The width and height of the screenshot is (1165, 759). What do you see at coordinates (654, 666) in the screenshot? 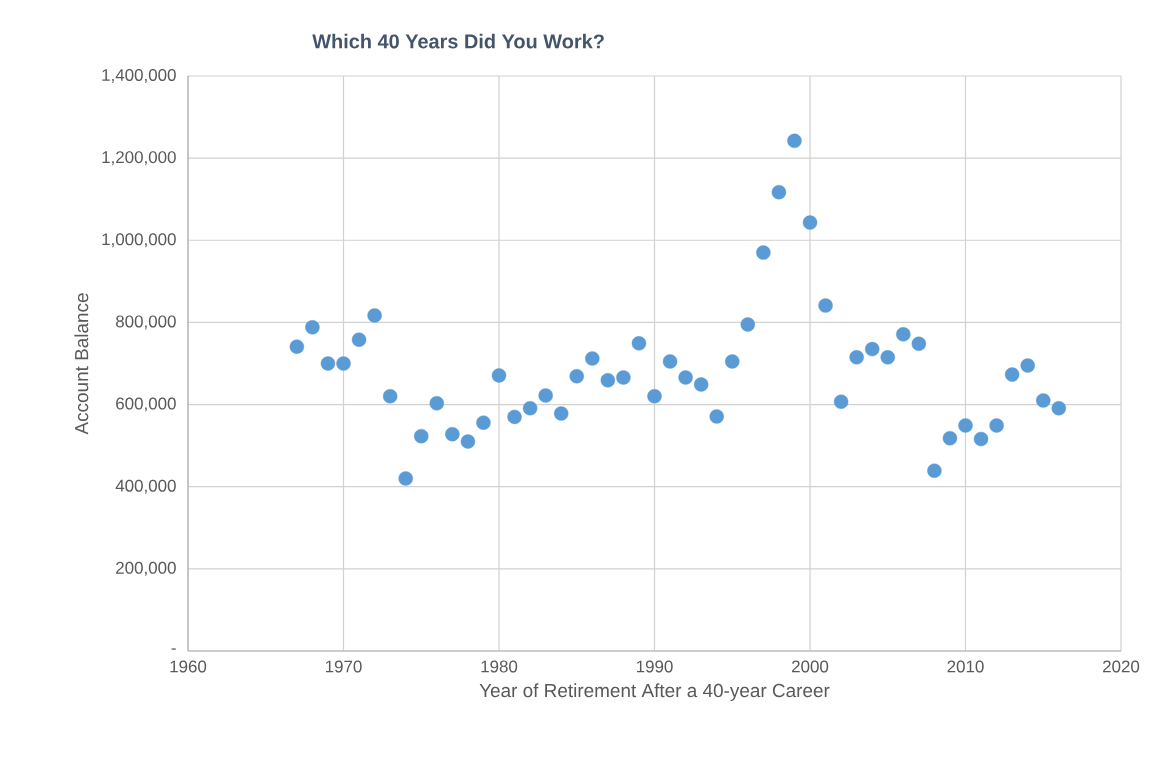
I see `x-tick-label: 1990` at bounding box center [654, 666].